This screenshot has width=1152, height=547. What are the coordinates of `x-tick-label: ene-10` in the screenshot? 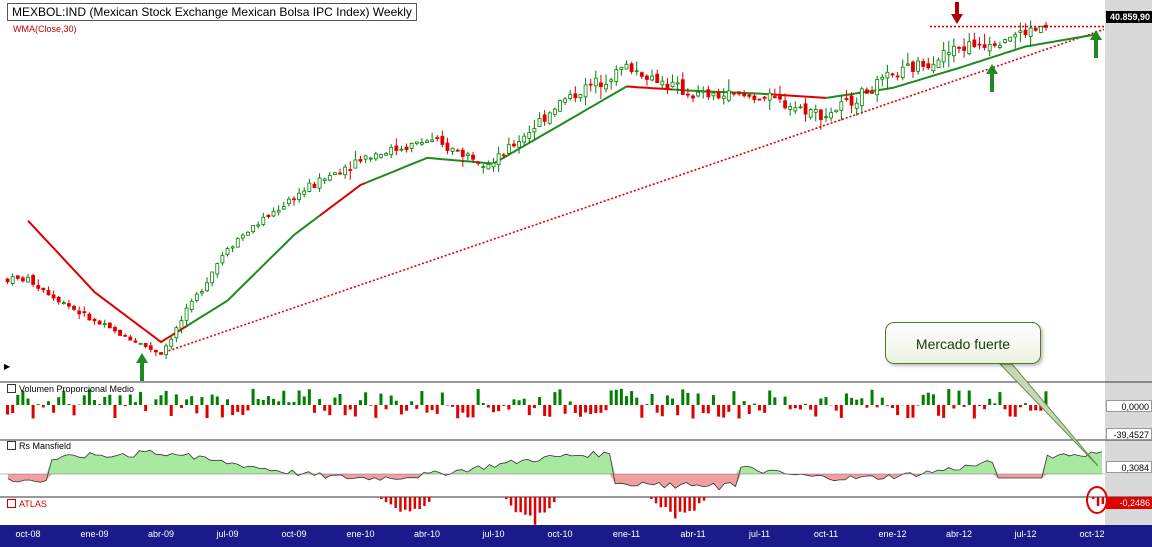 It's located at (360, 534).